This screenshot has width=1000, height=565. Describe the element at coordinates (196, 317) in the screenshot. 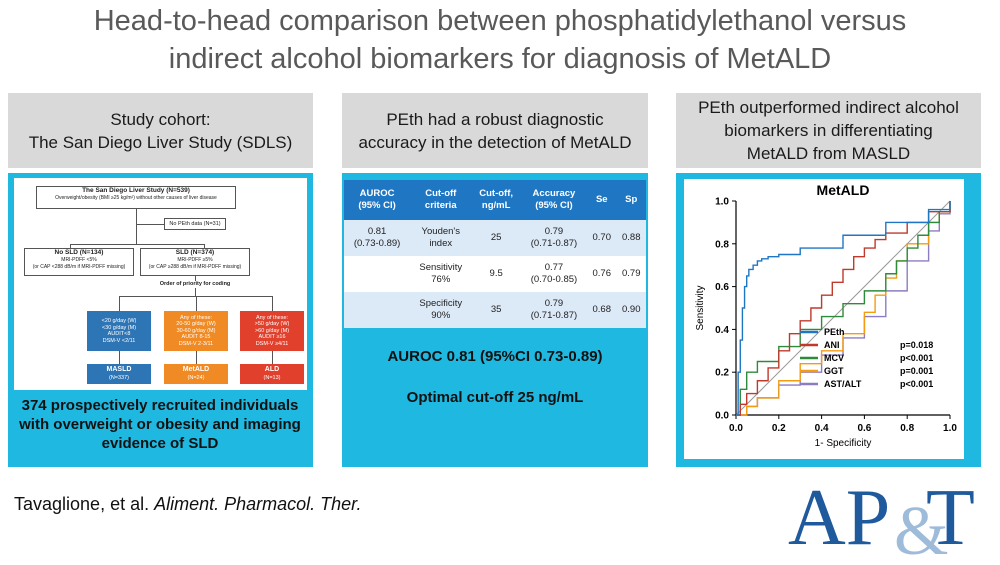

I see `flow-crit-metald-1: Any of these:` at that location.